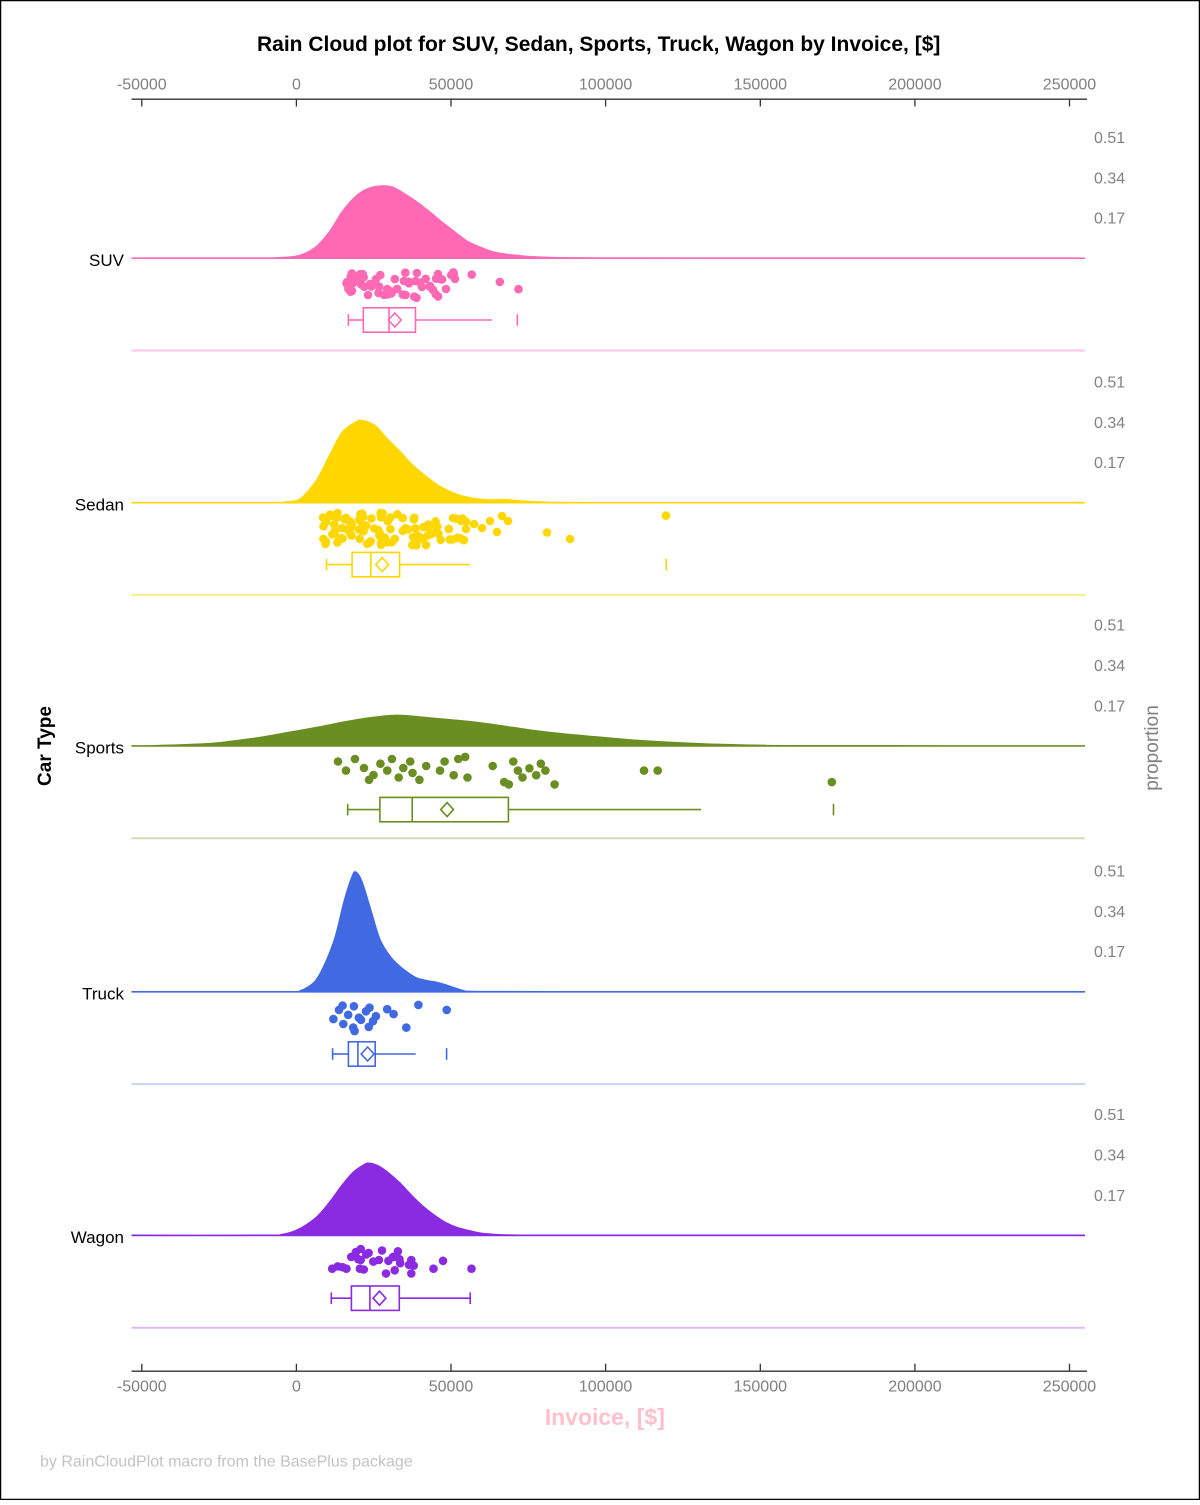 The width and height of the screenshot is (1200, 1505). I want to click on svg-text: SUV, so click(107, 260).